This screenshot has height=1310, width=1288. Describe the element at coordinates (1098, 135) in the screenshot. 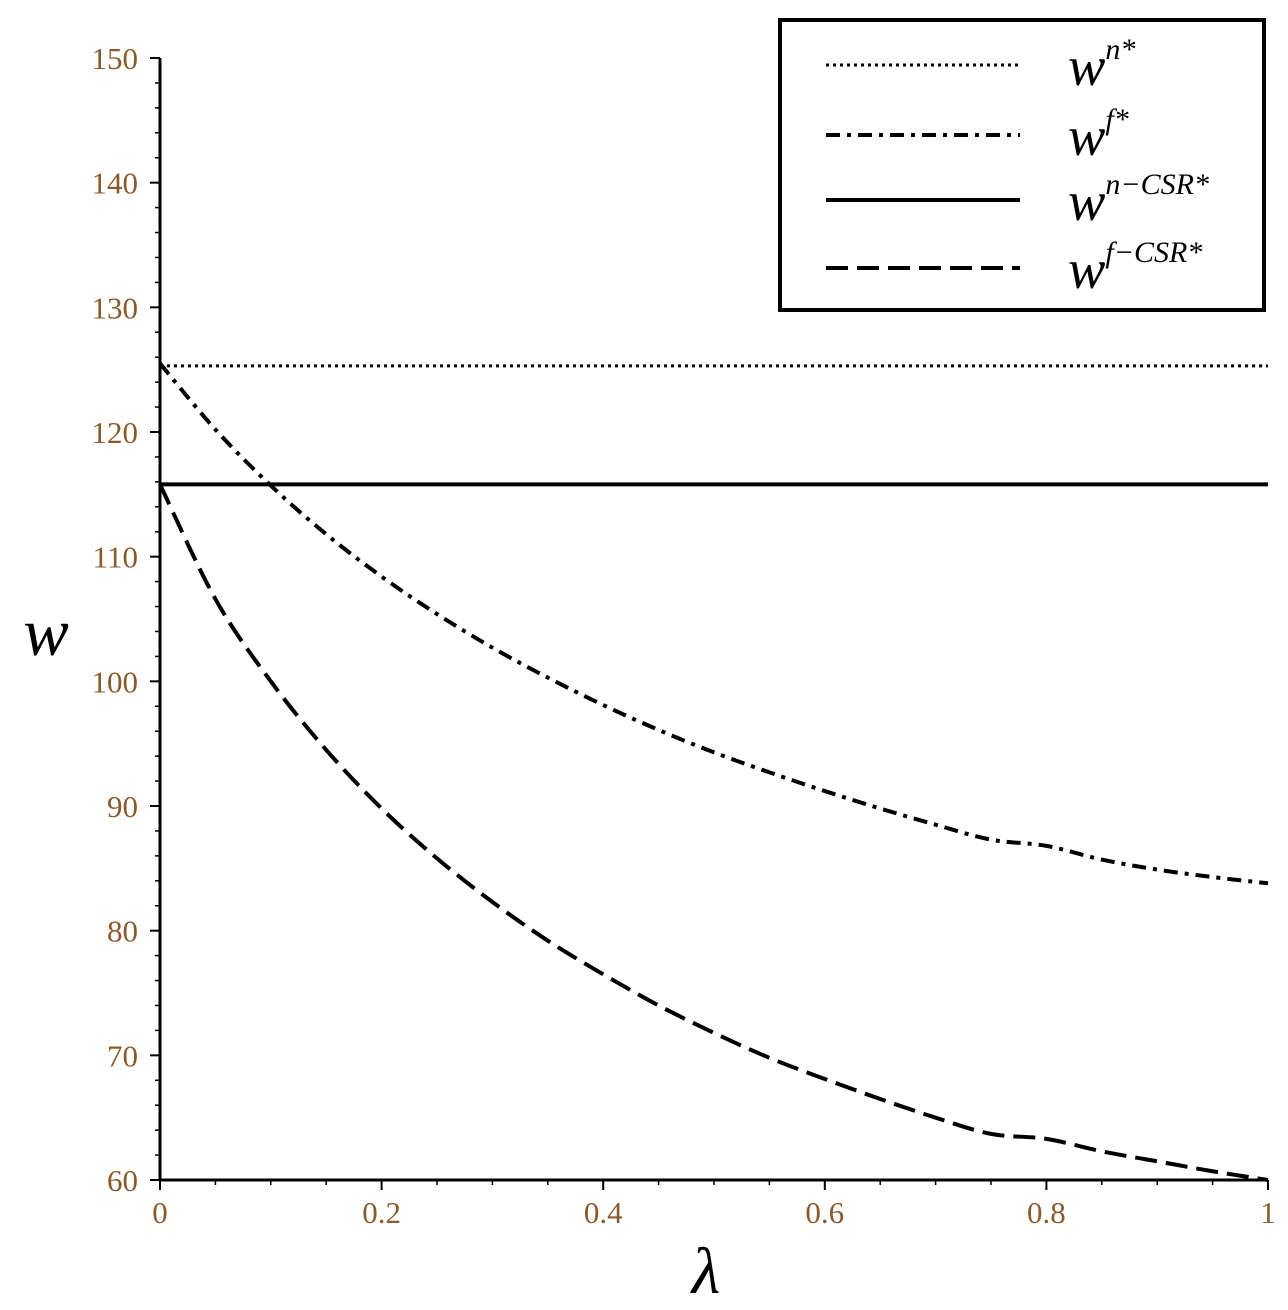

I see `legend-label-2: wf*` at that location.